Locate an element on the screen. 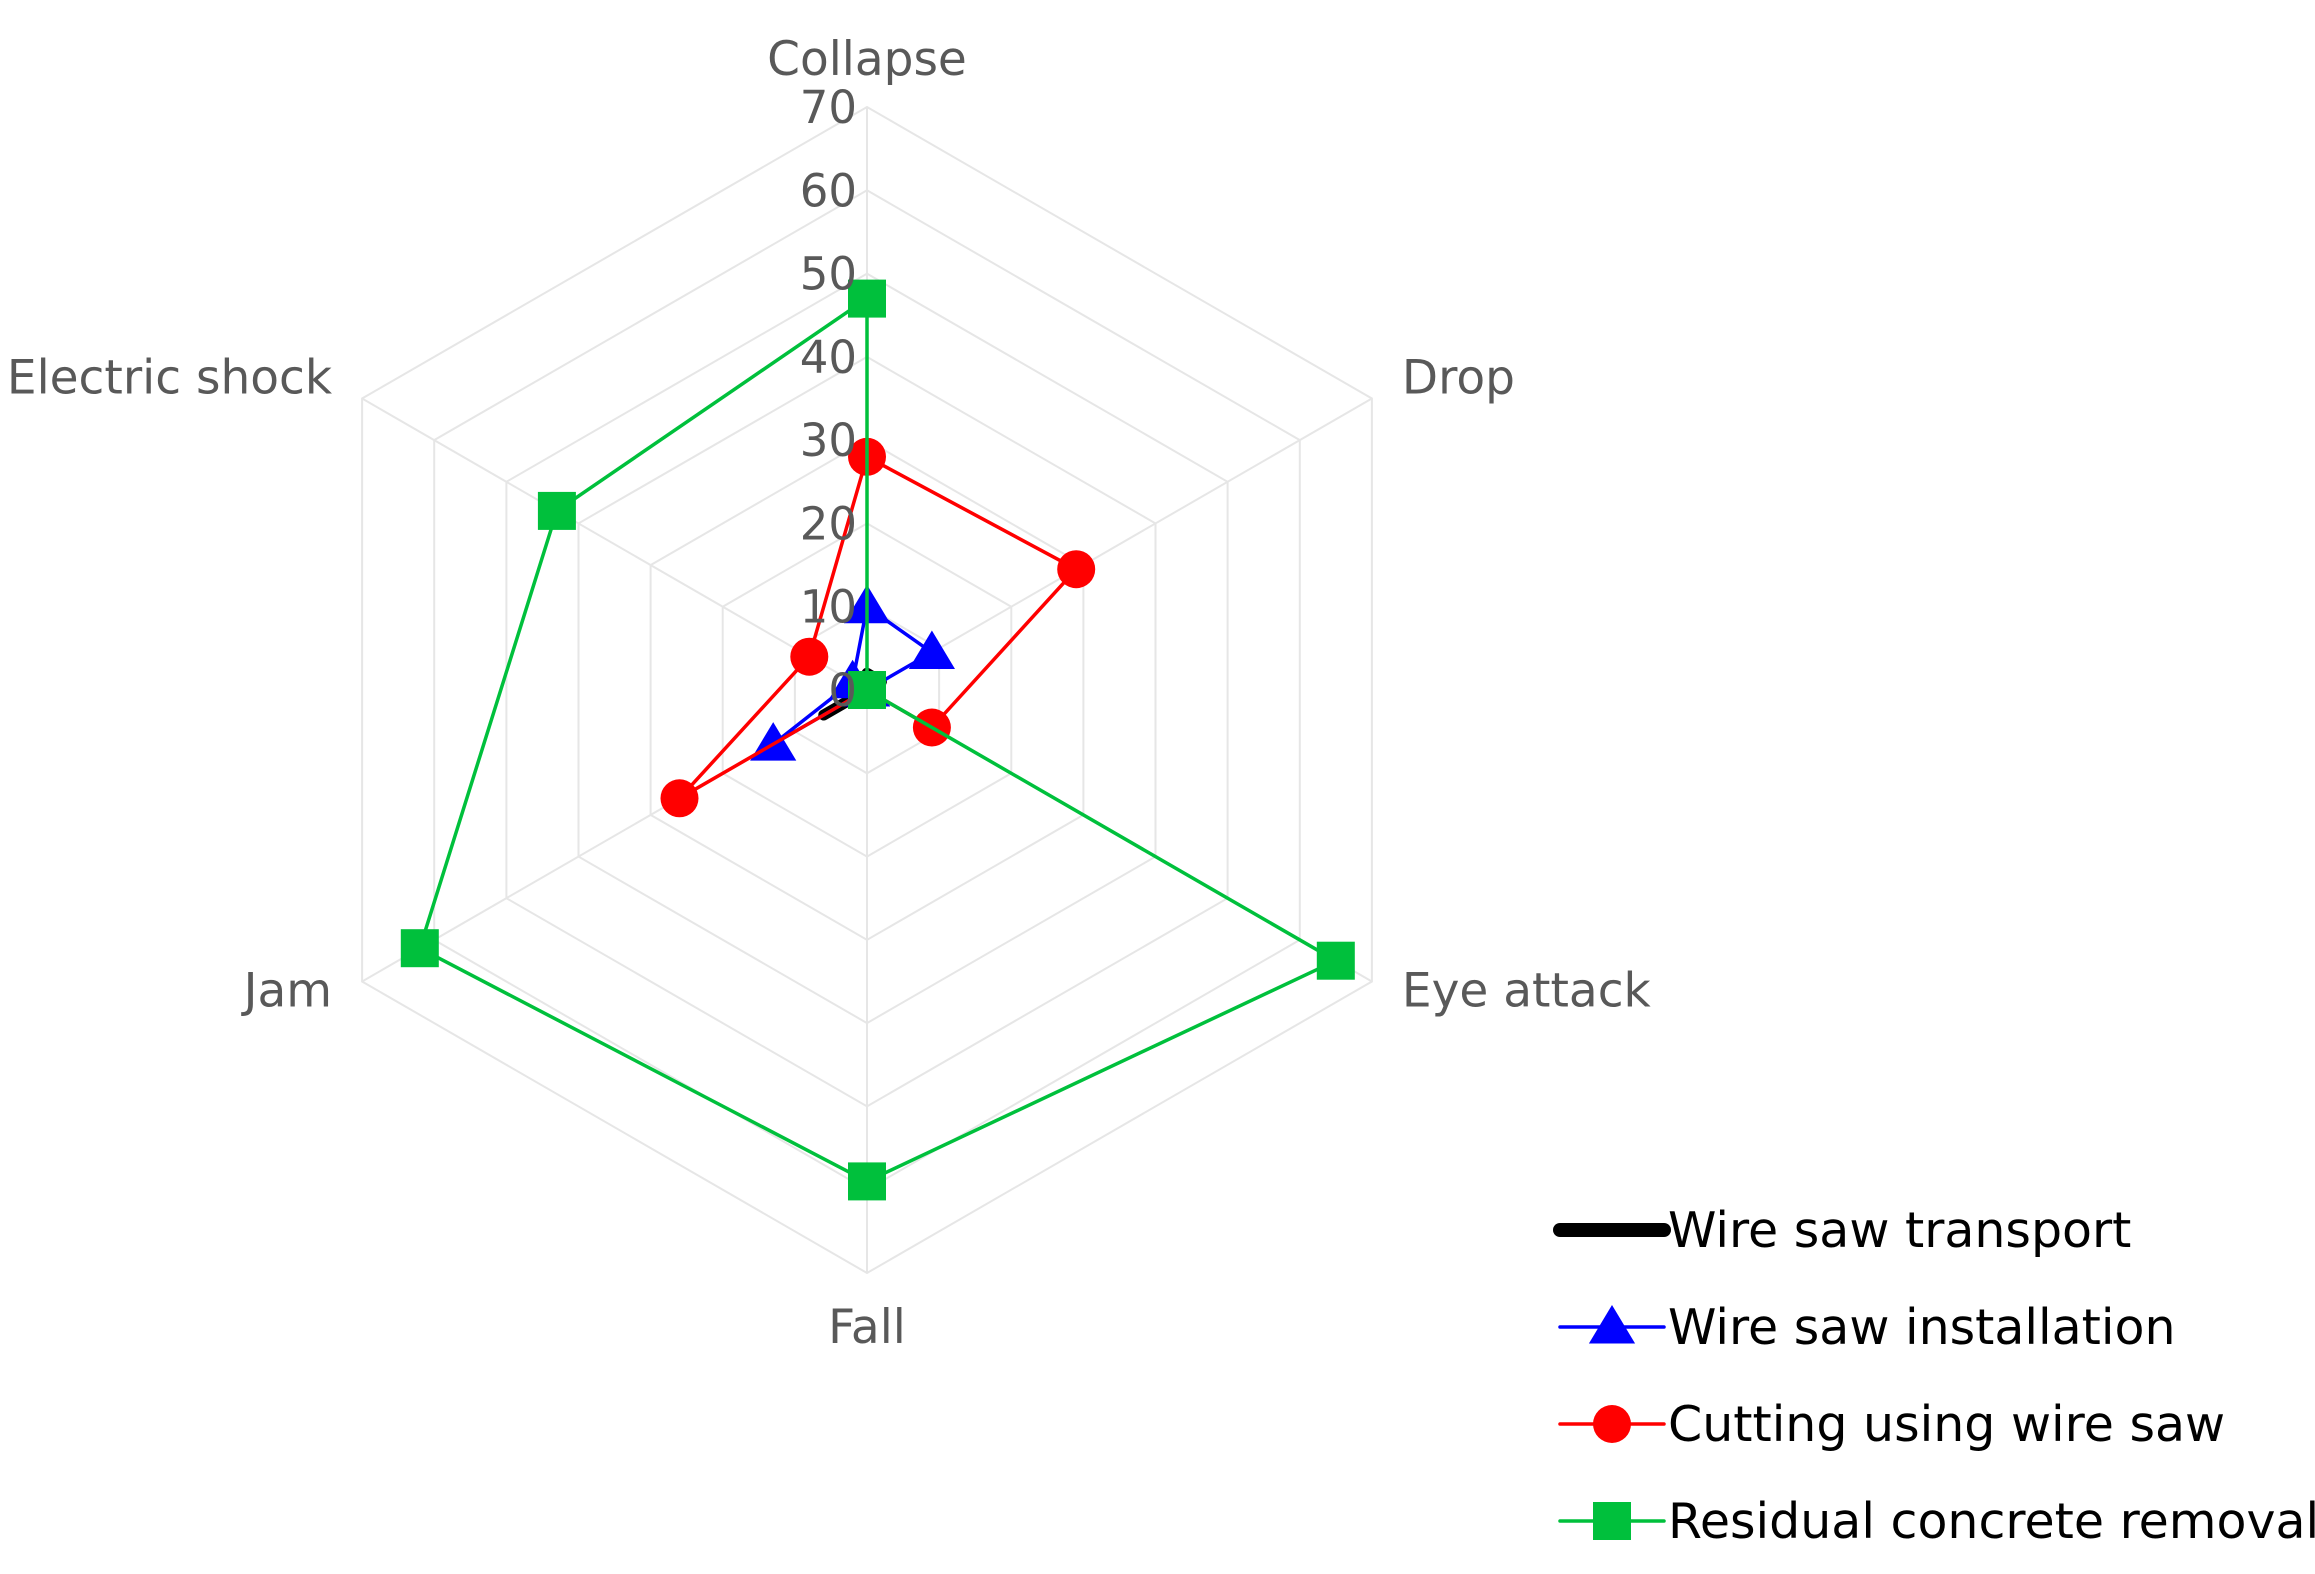  legend-item: Residual concrete removal is located at coordinates (1936, 1521).